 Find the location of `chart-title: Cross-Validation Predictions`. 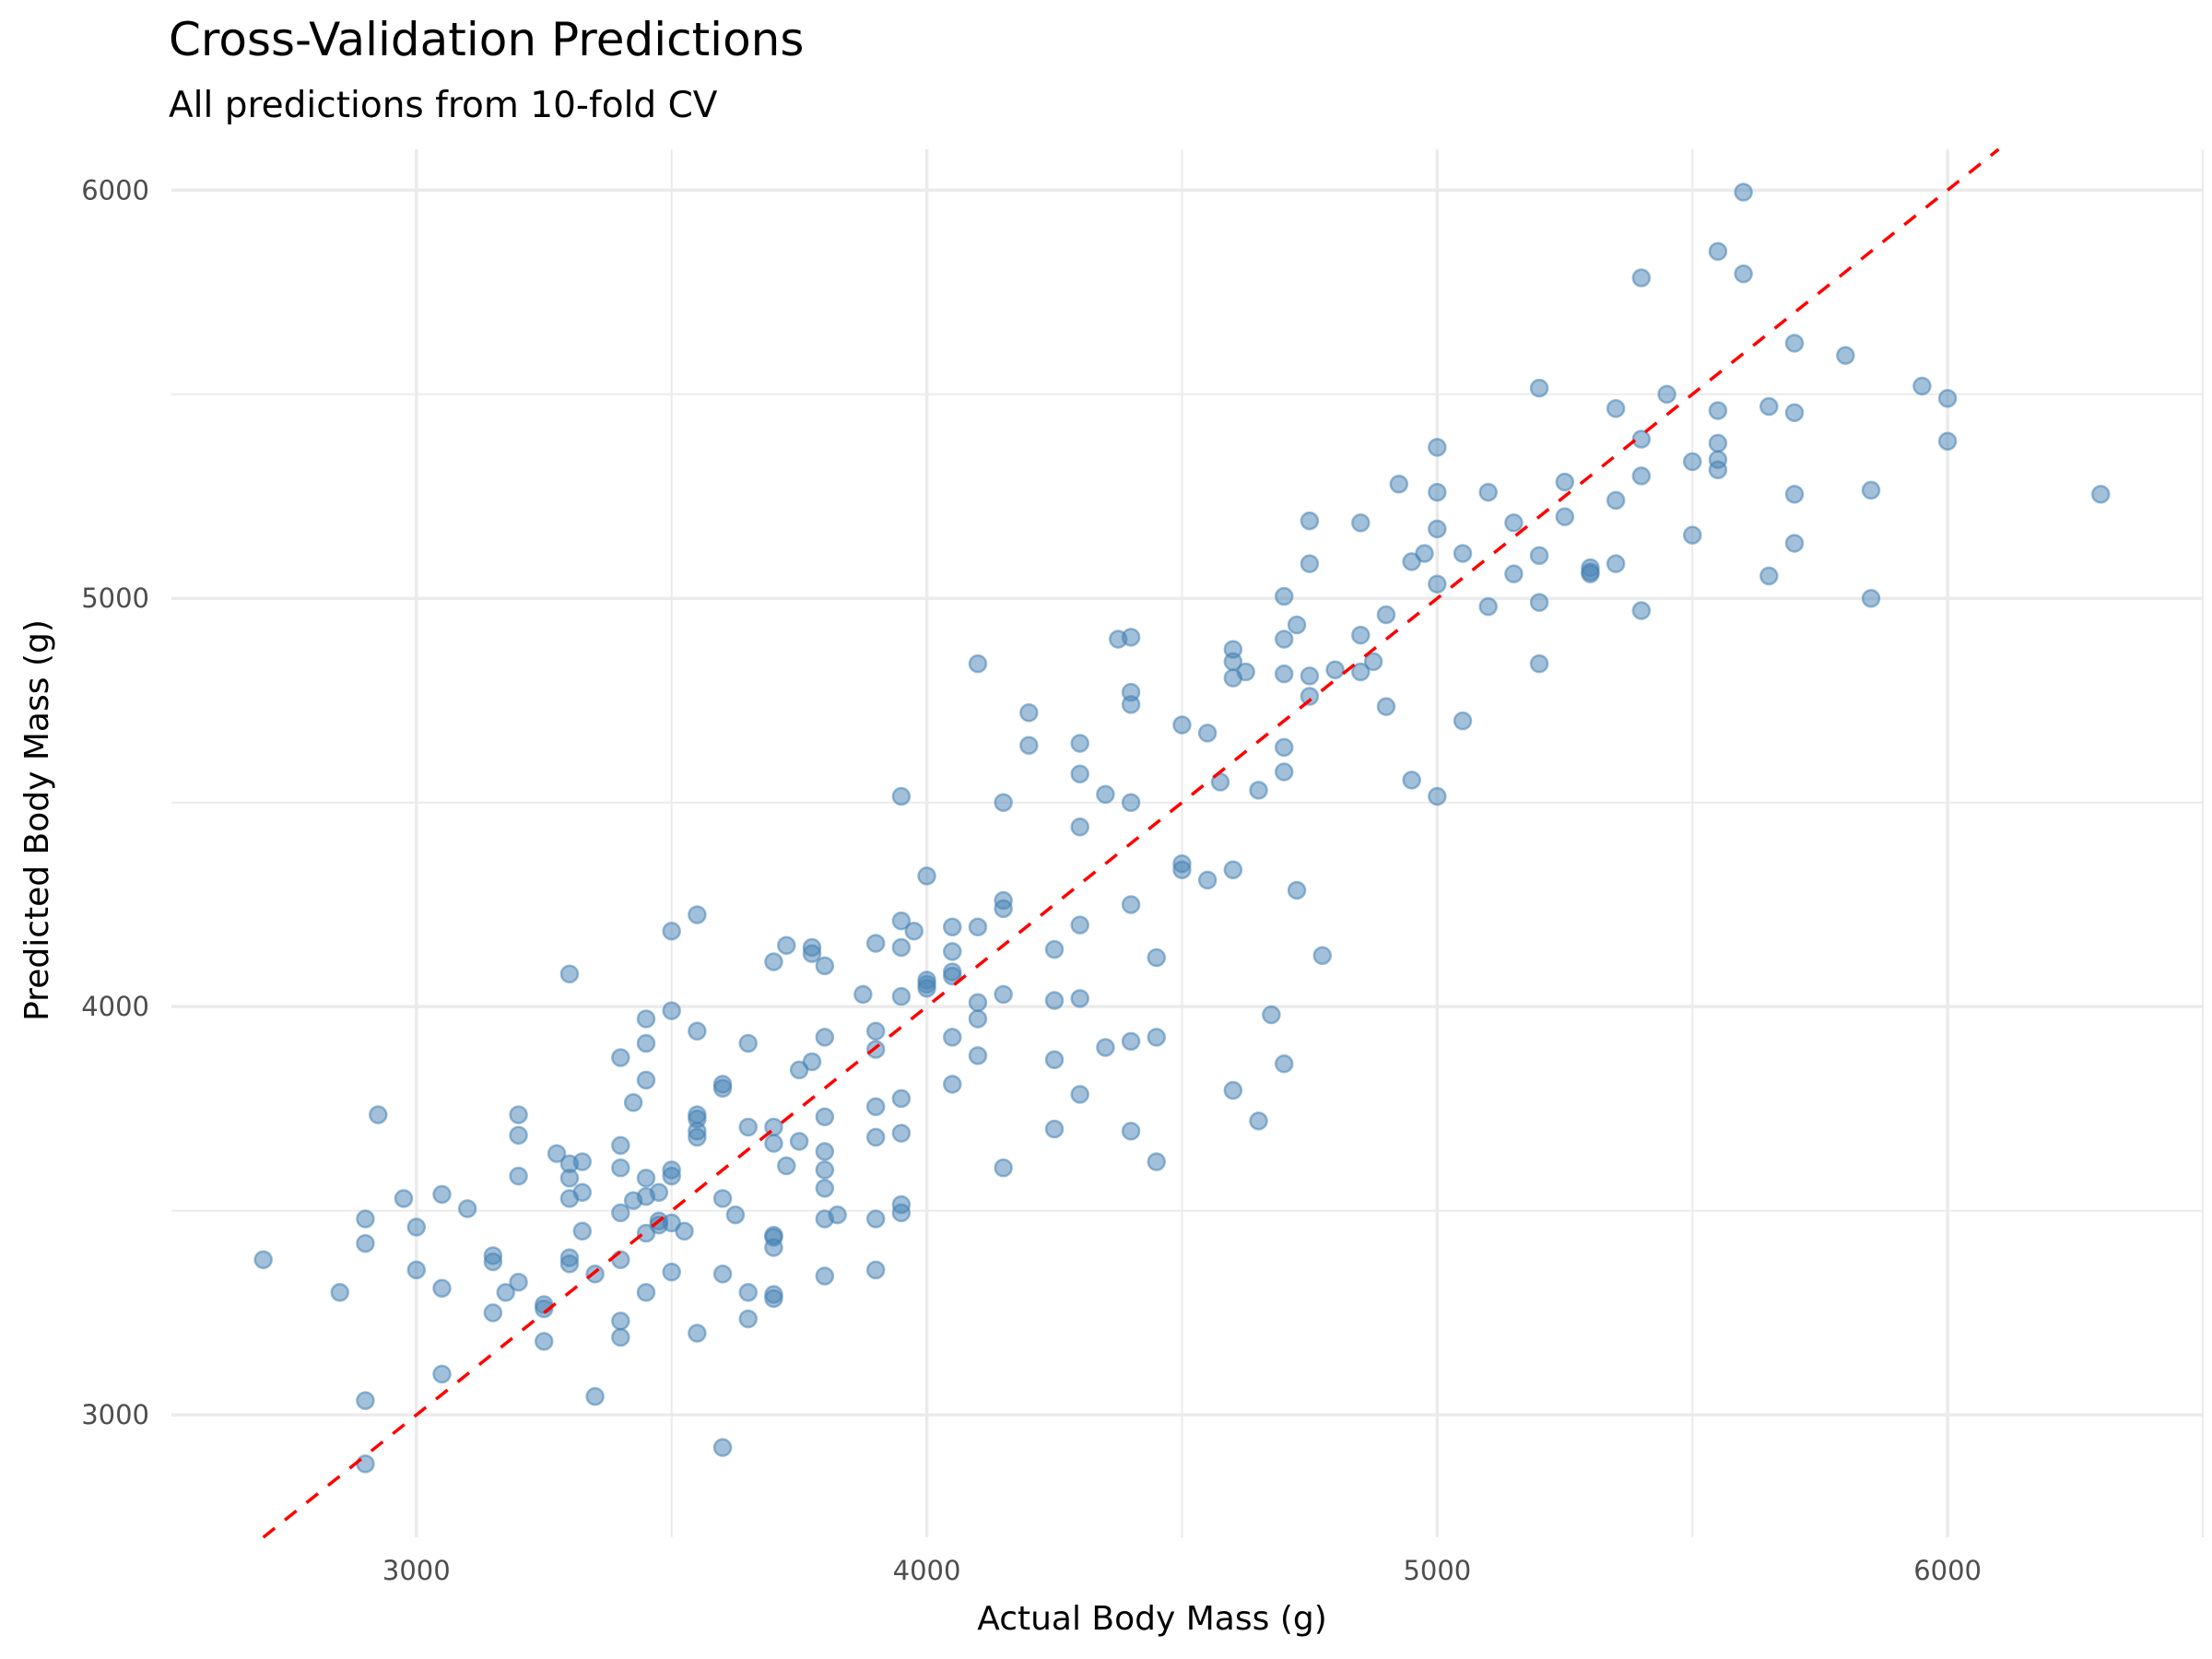

chart-title: Cross-Validation Predictions is located at coordinates (487, 39).